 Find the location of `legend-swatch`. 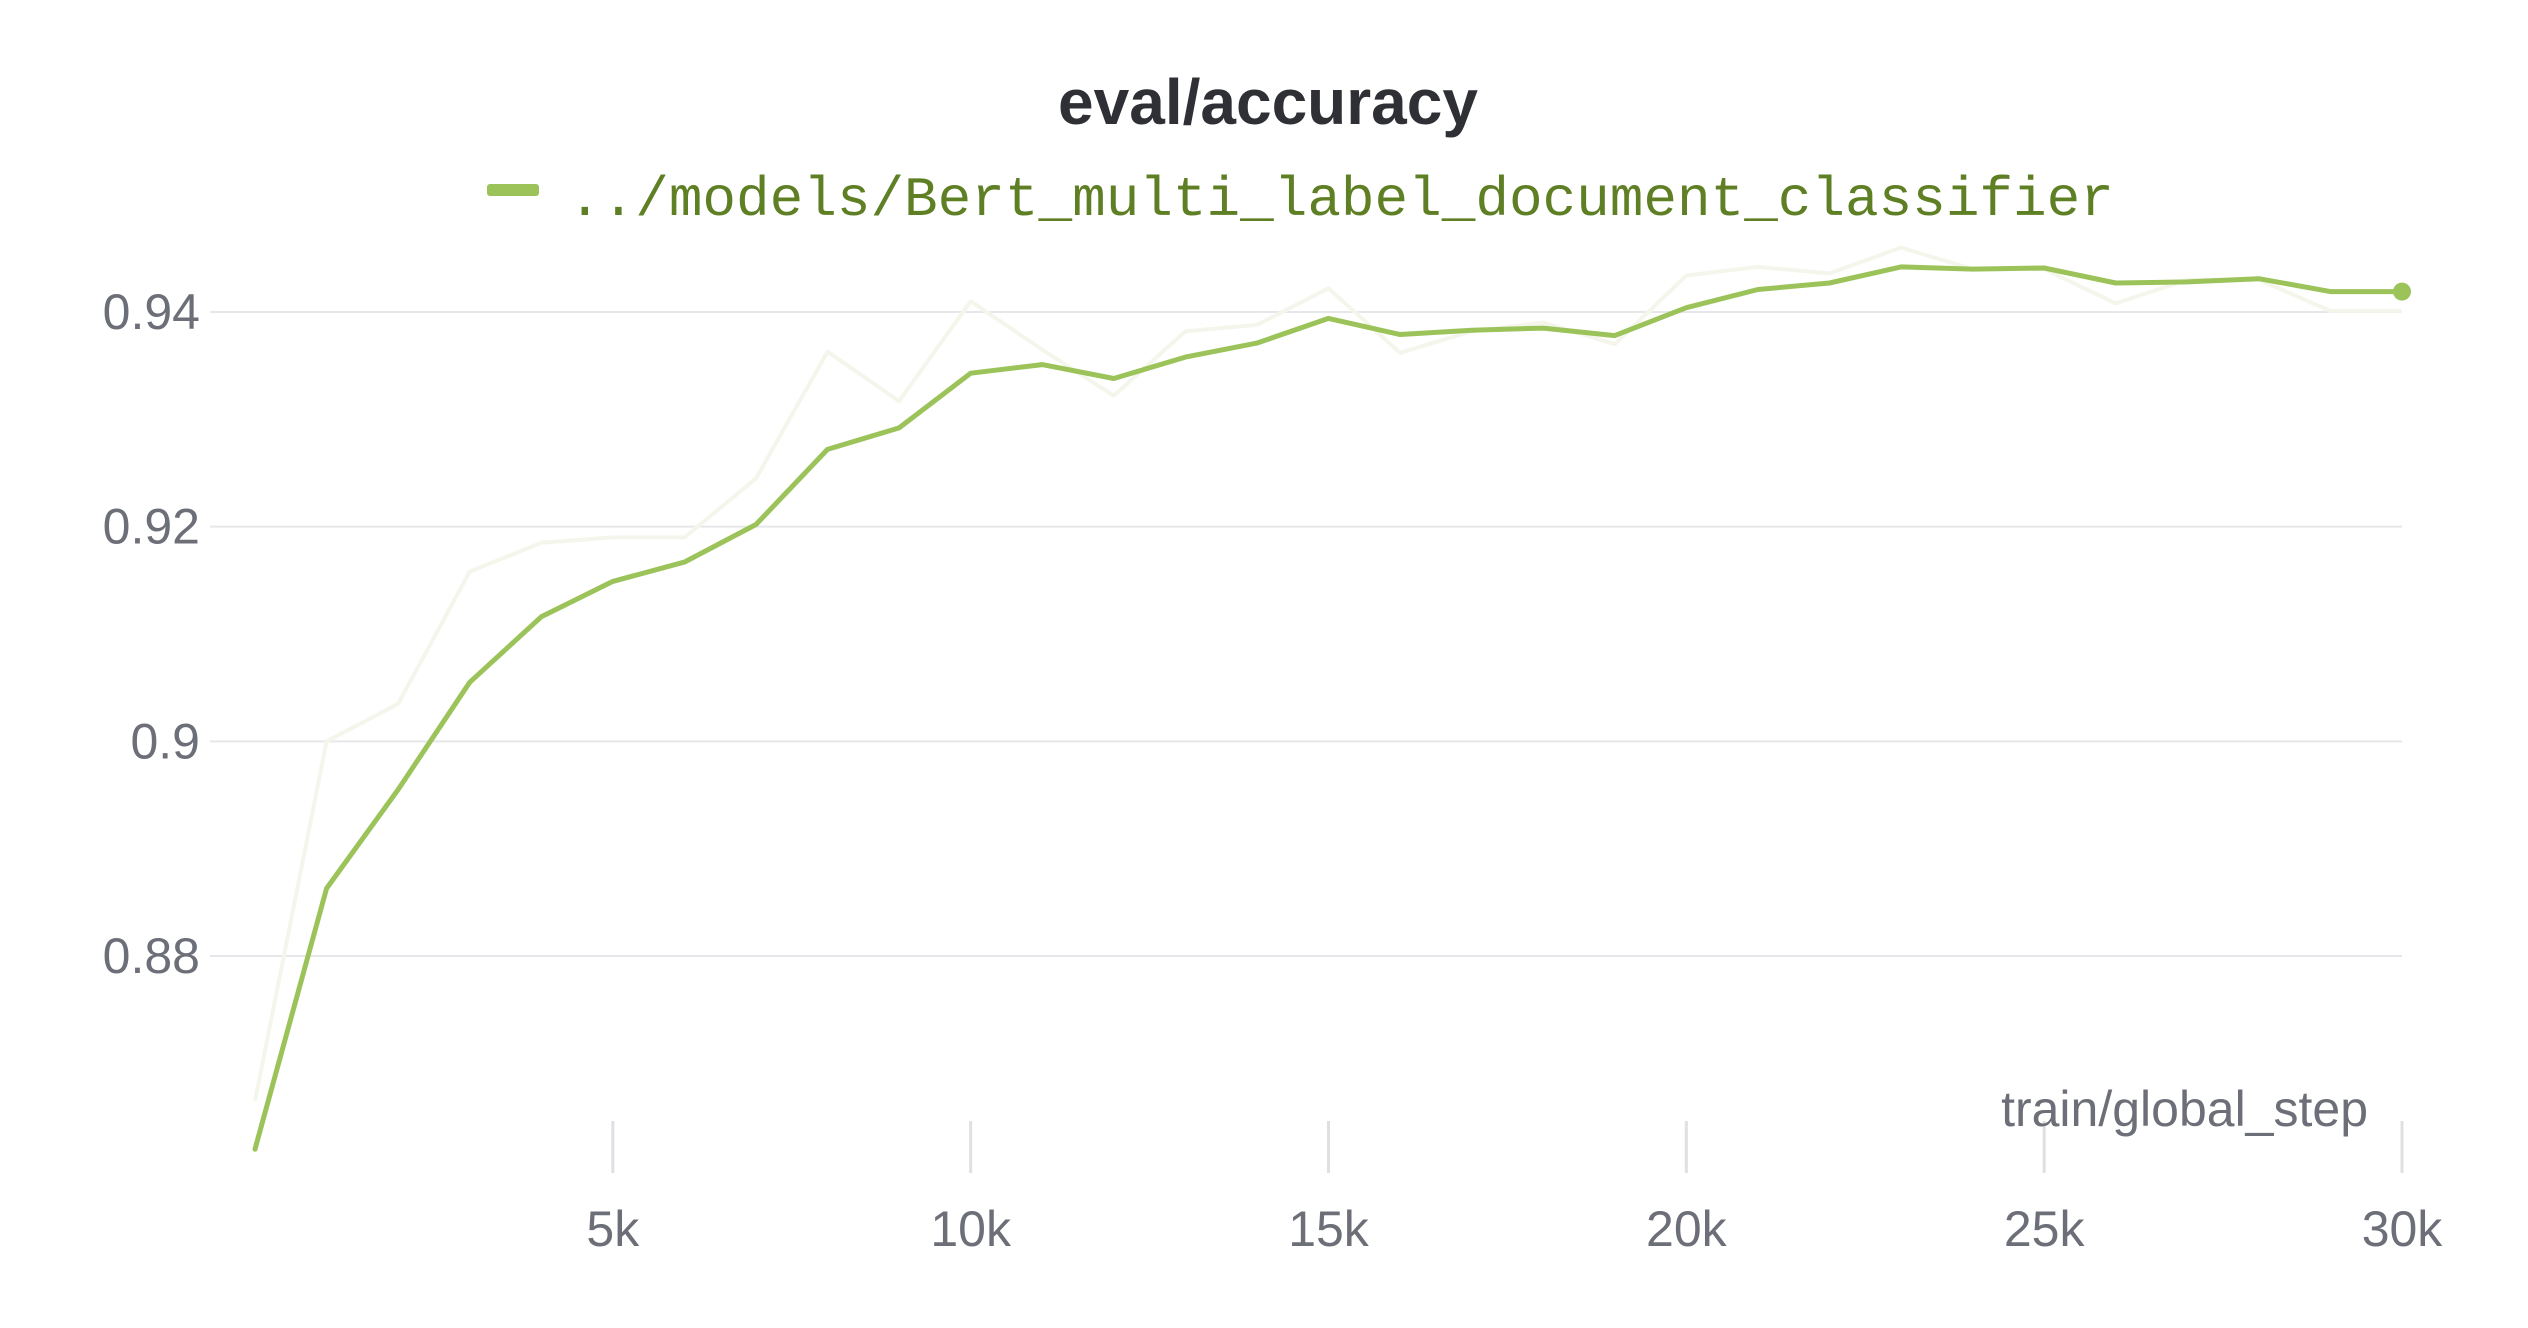

legend-swatch is located at coordinates (513, 190).